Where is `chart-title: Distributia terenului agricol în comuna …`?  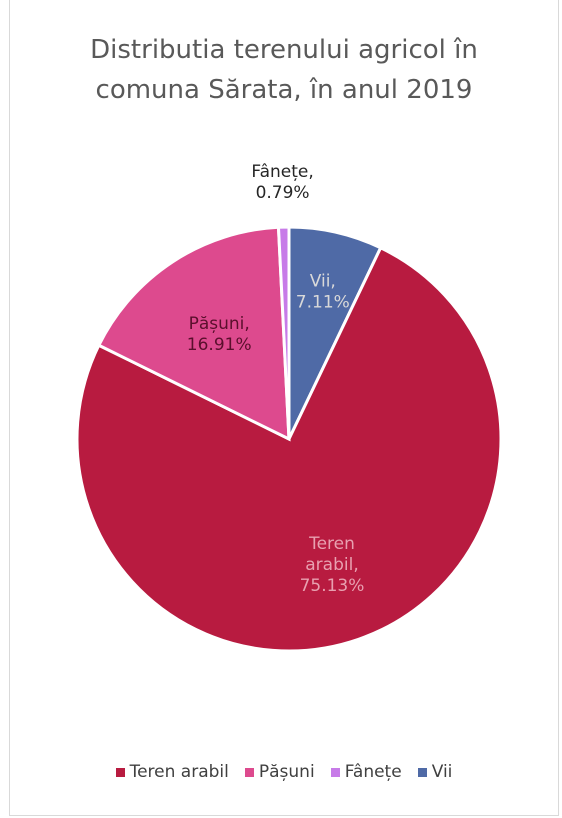
chart-title: Distributia terenului agricol în comuna … is located at coordinates (284, 70).